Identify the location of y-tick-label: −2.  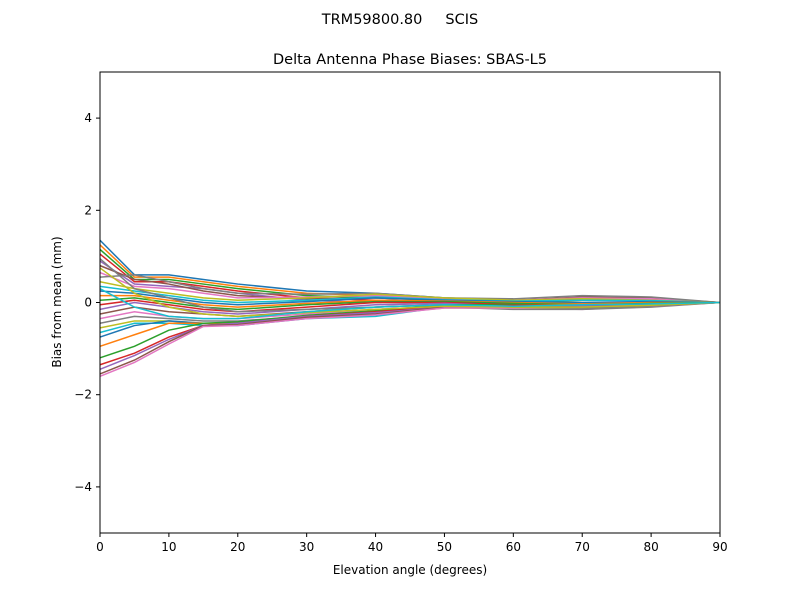
(83, 395).